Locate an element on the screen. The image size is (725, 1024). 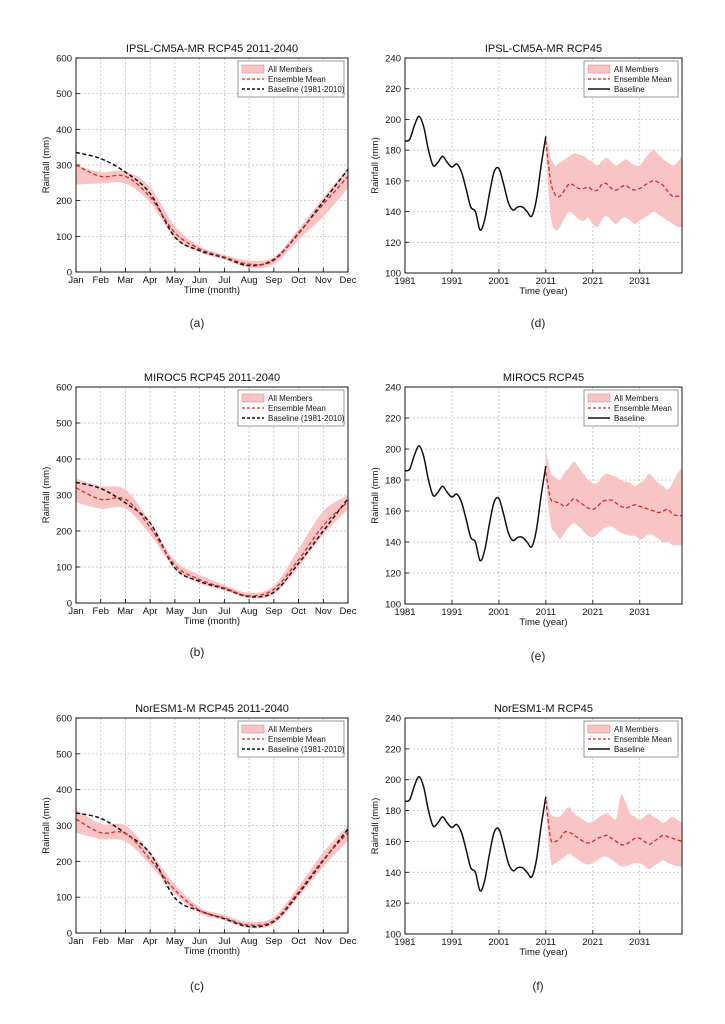
chart-title: IPSL-CM5A-MR RCP45 is located at coordinates (543, 49).